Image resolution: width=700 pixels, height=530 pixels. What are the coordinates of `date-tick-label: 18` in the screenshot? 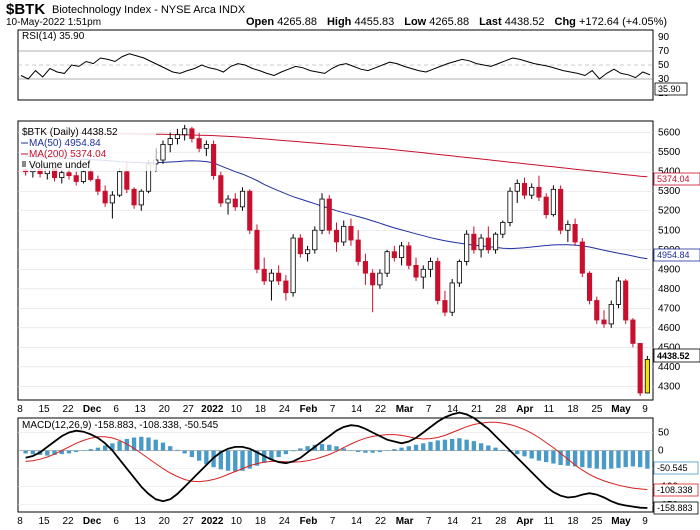 It's located at (261, 521).